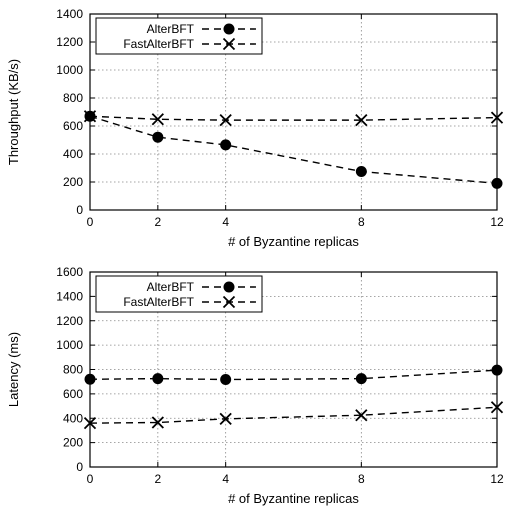 Image resolution: width=510 pixels, height=512 pixels. What do you see at coordinates (69, 272) in the screenshot?
I see `y-tick-label: 1600` at bounding box center [69, 272].